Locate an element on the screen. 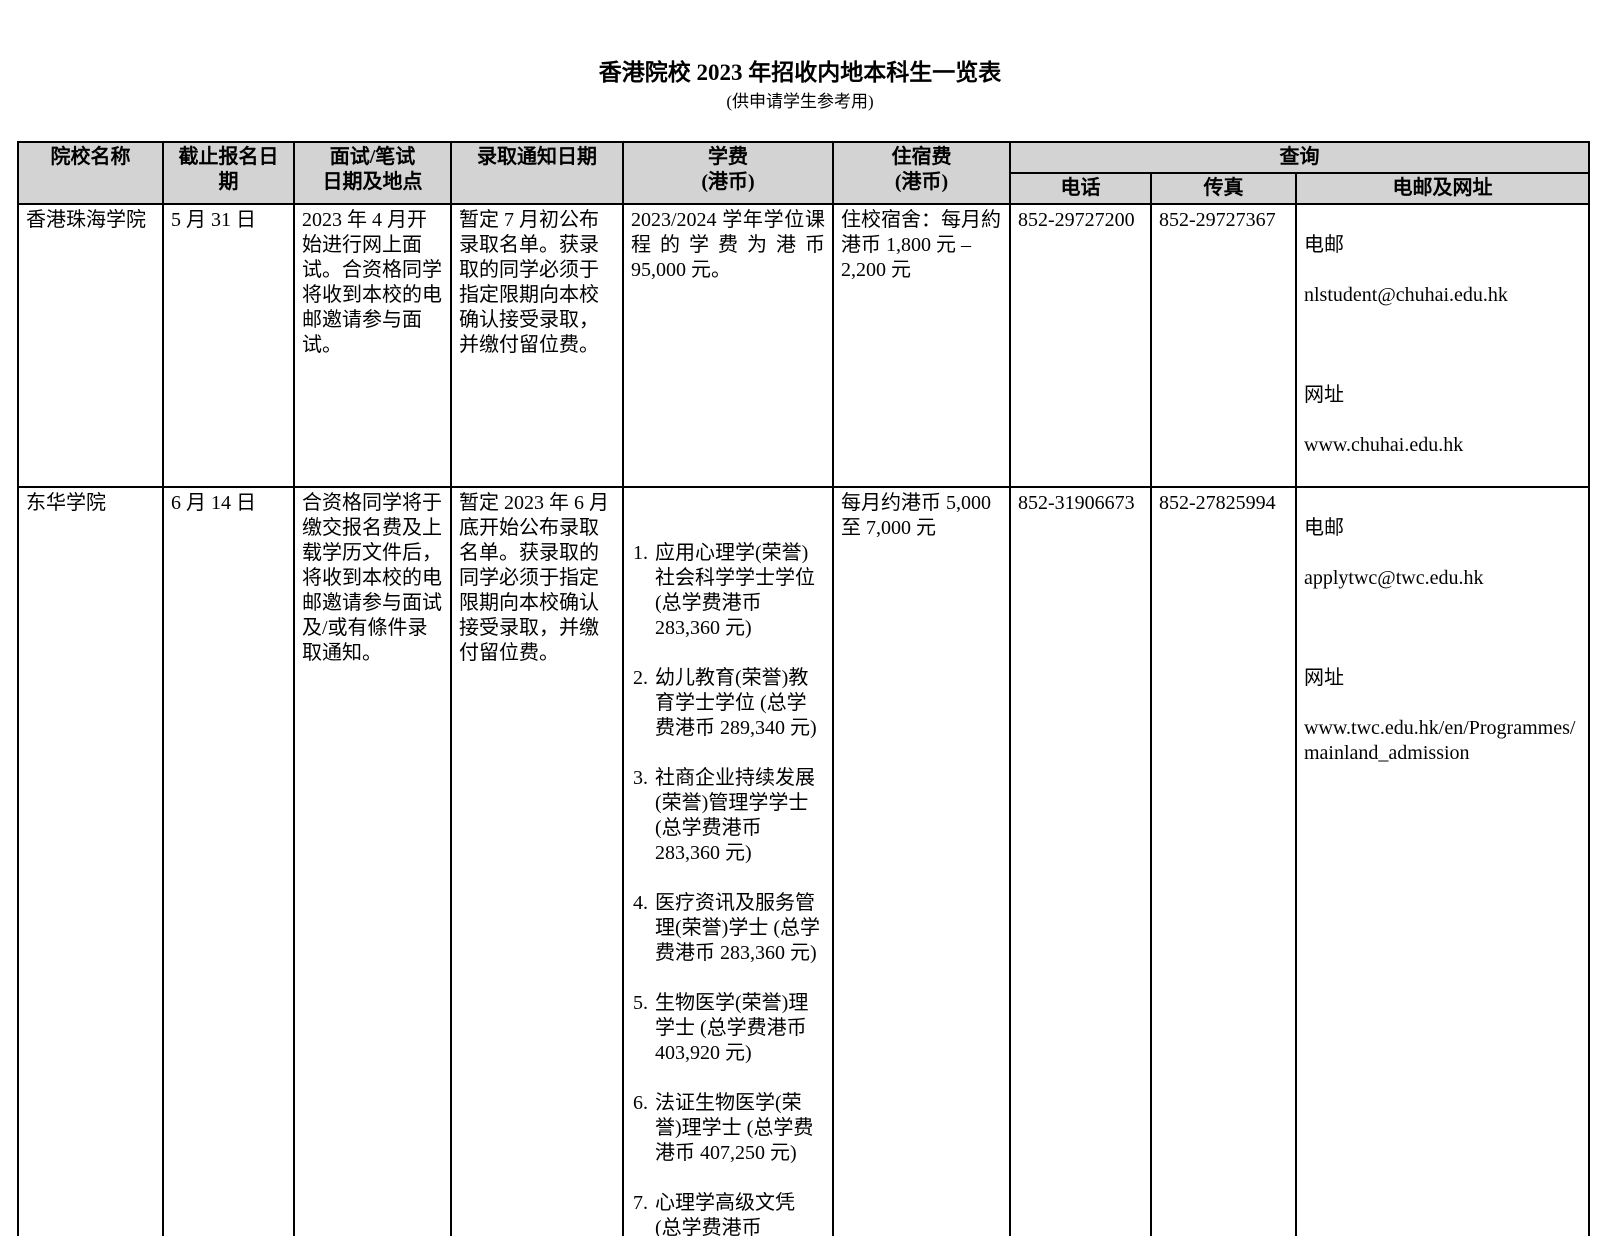  header-deadline: 截止报名日期 is located at coordinates (228, 173).